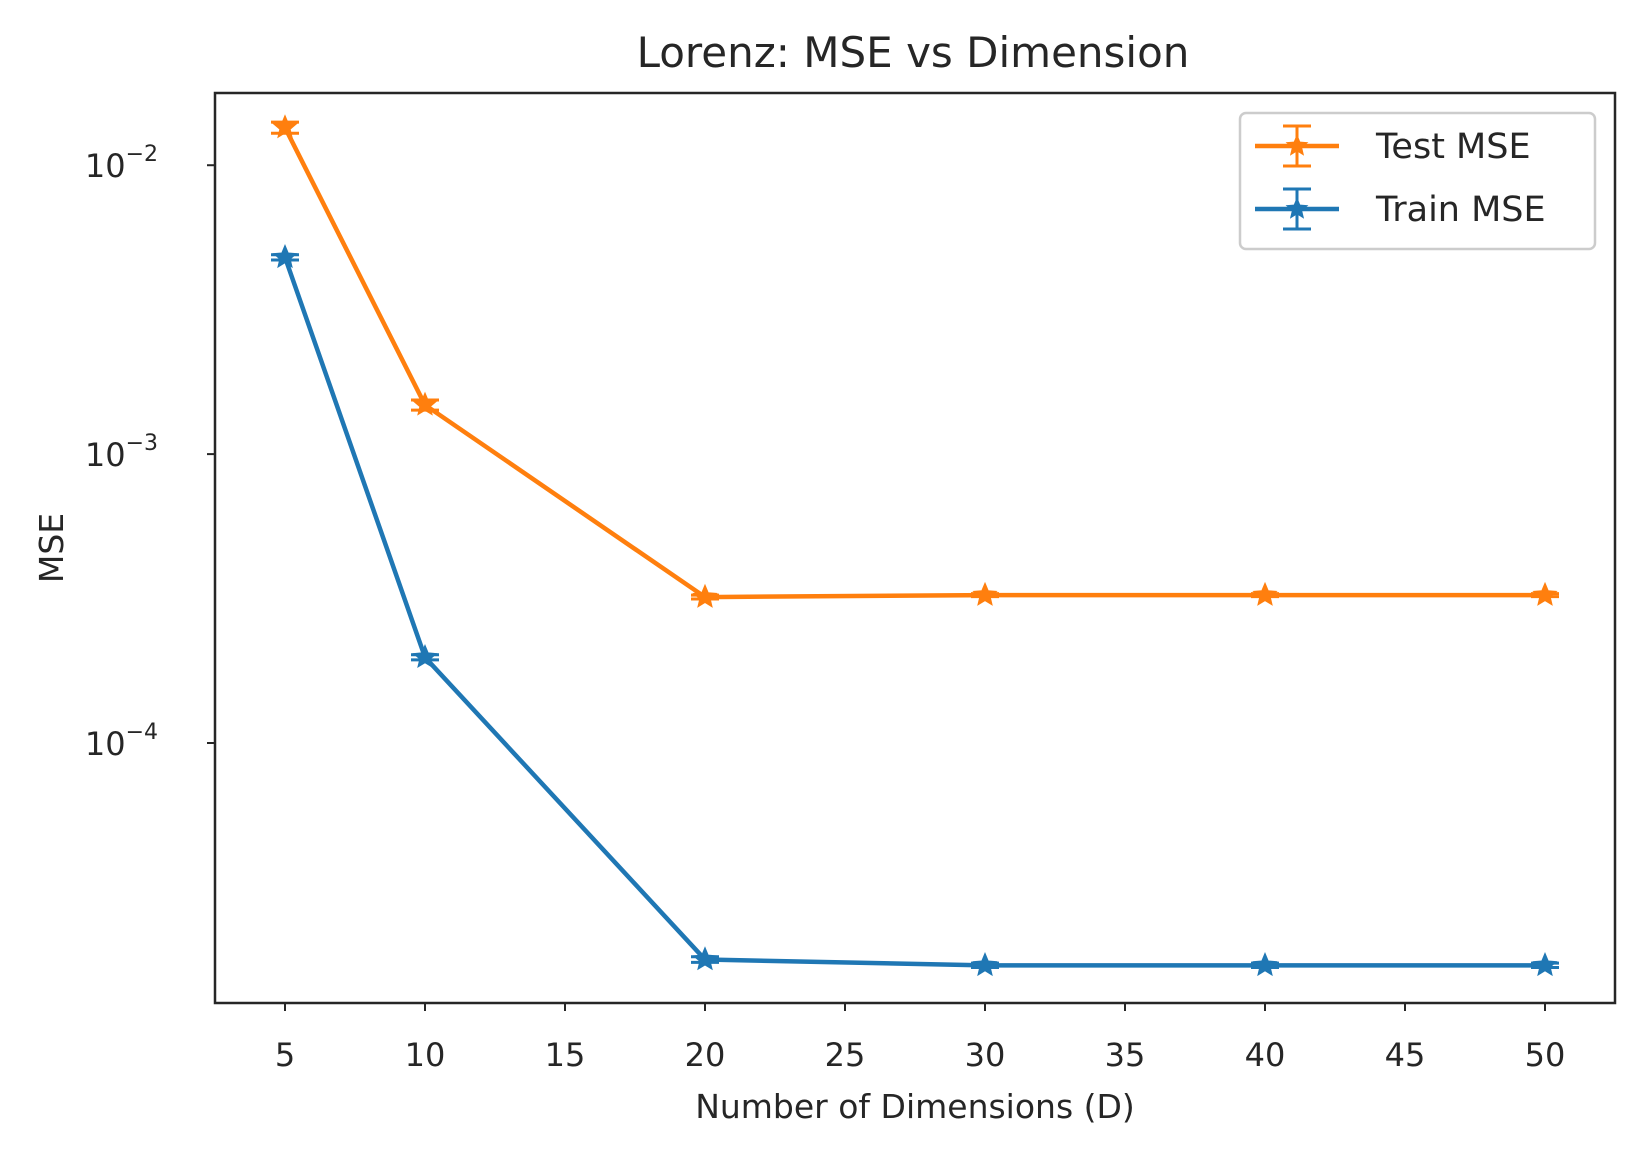 This screenshot has width=1637, height=1154. Describe the element at coordinates (425, 1055) in the screenshot. I see `x-tick-label: 10` at that location.